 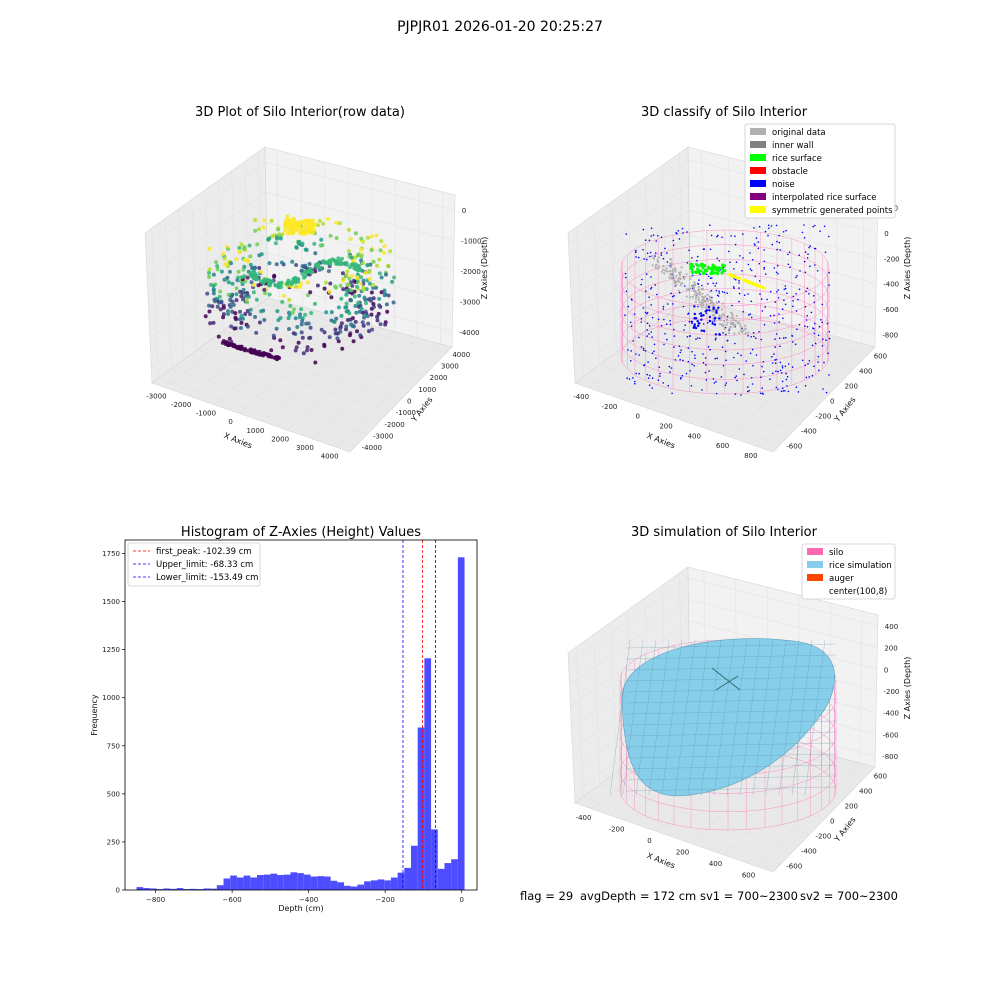 What do you see at coordinates (461, 355) in the screenshot?
I see `y-tick-label: 4000` at bounding box center [461, 355].